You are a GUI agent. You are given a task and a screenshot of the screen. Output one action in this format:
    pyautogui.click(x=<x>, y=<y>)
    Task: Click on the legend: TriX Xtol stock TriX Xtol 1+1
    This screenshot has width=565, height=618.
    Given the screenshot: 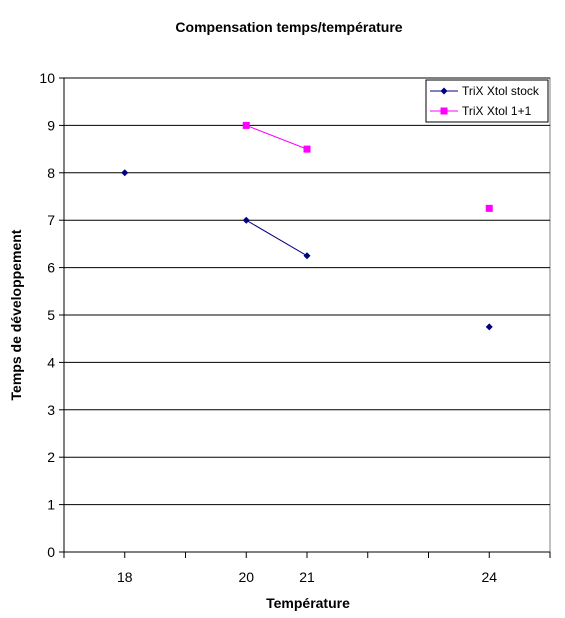 What is the action you would take?
    pyautogui.click(x=487, y=101)
    